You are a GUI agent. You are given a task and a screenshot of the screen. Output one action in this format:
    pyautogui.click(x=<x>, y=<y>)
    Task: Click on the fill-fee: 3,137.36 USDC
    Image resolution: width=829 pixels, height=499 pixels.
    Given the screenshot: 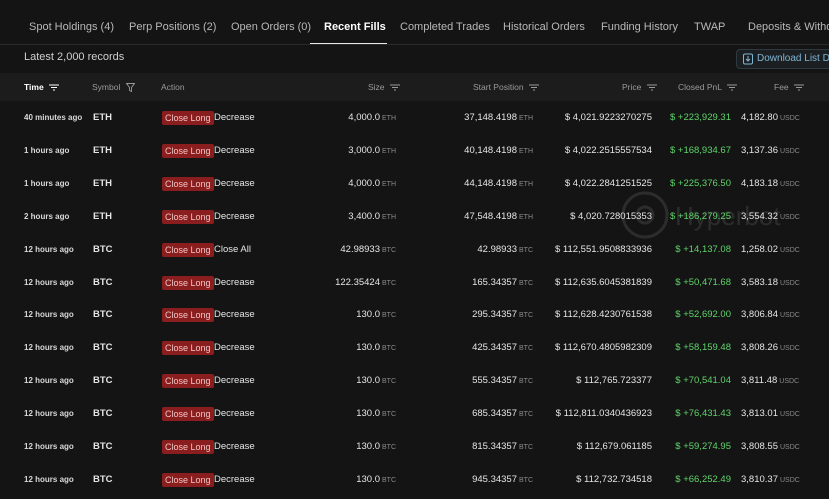 What is the action you would take?
    pyautogui.click(x=770, y=150)
    